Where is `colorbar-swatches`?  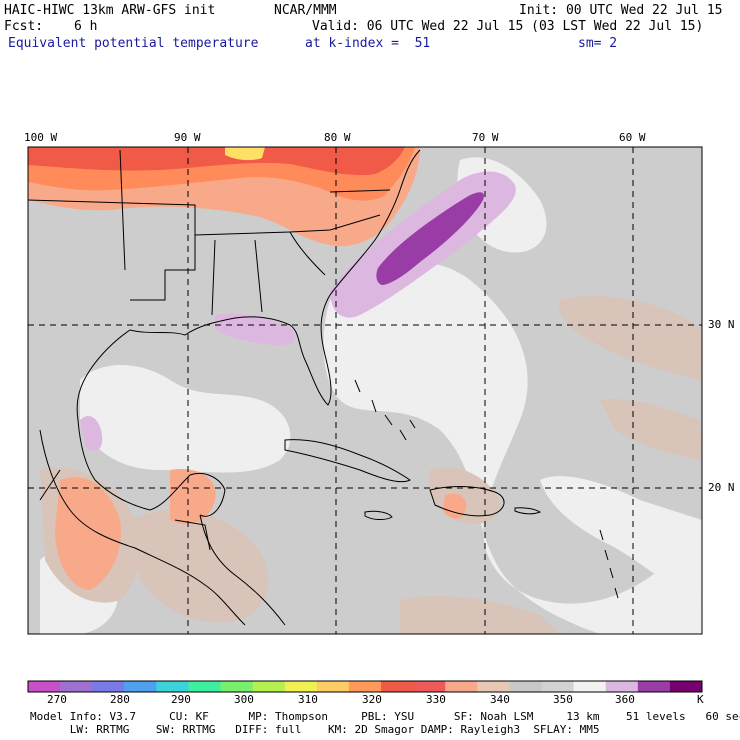
colorbar-swatches is located at coordinates (365, 686).